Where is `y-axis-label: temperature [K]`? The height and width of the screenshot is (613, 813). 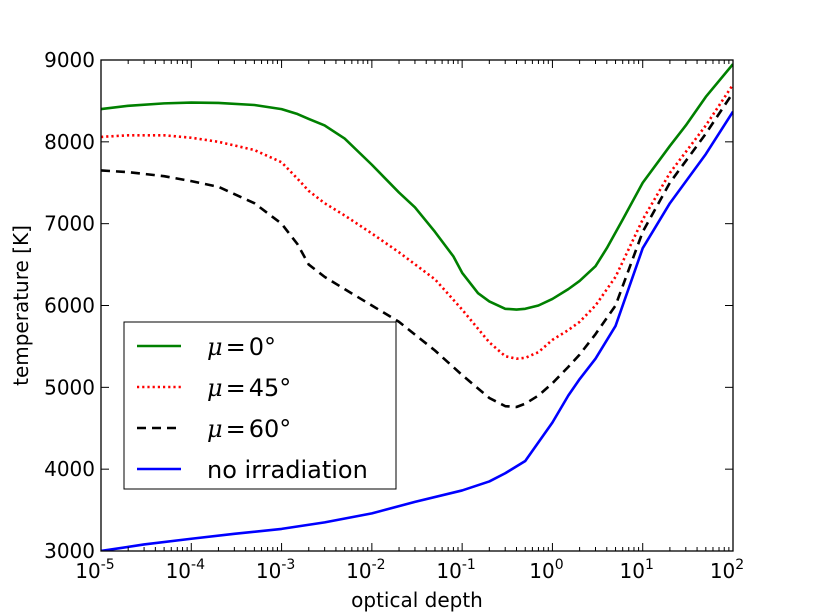
y-axis-label: temperature [K] is located at coordinates (21, 305).